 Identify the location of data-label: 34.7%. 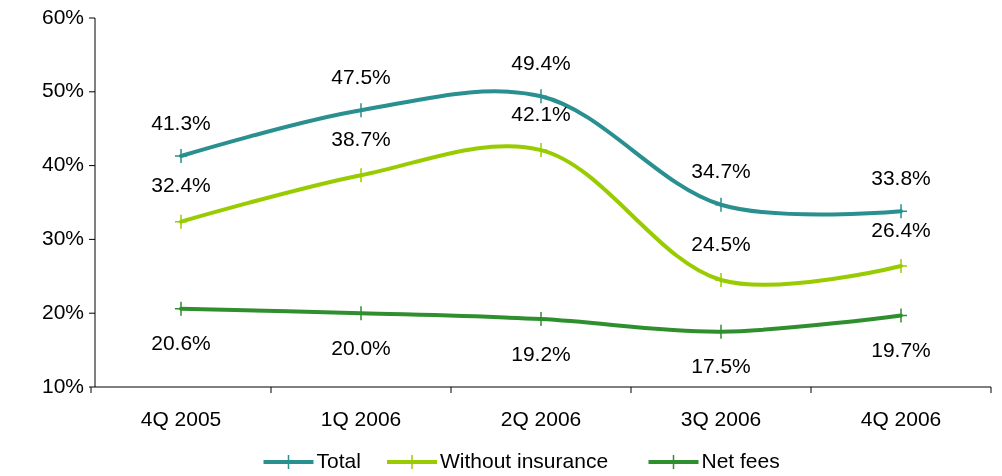
(721, 171).